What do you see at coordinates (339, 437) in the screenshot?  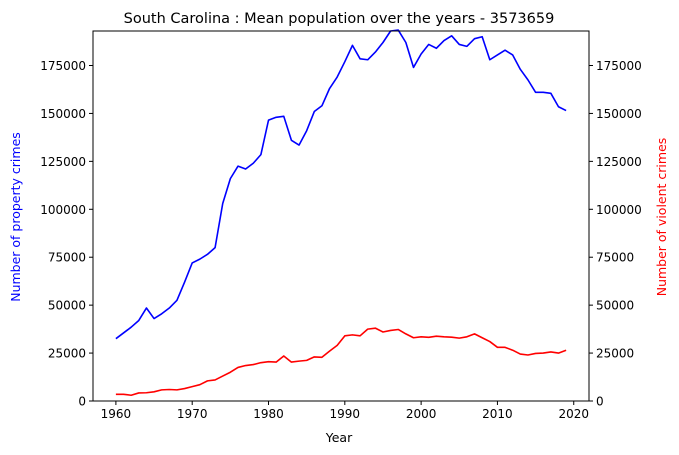 I see `x-axis-label: Year` at bounding box center [339, 437].